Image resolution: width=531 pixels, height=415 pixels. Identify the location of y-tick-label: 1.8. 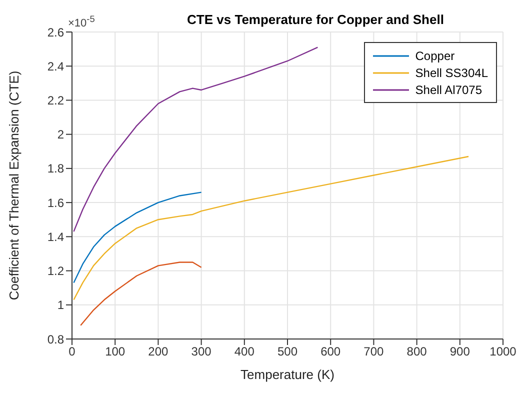
(55, 169).